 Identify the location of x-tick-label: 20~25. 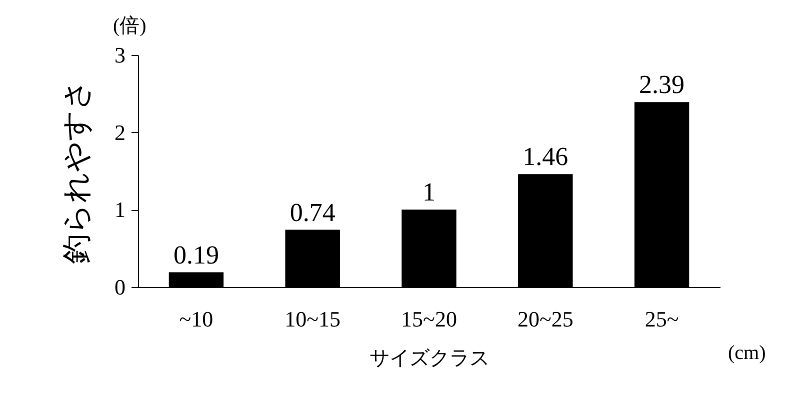
(545, 319).